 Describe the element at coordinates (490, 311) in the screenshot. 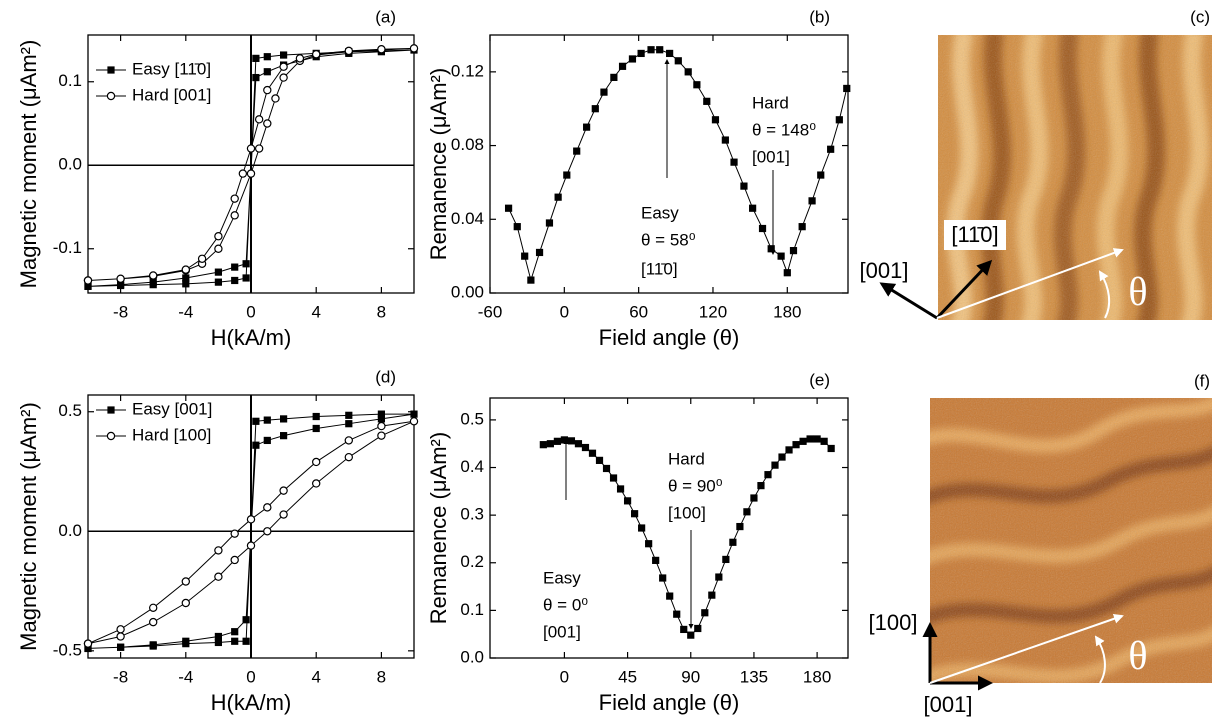

I see `x-tick-label: -60` at that location.